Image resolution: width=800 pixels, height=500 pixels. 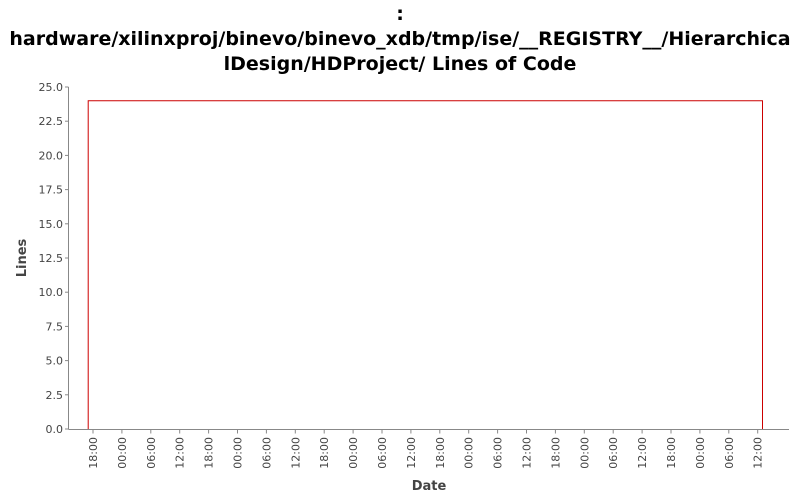 What do you see at coordinates (51, 258) in the screenshot?
I see `y-tick-label: 12.5` at bounding box center [51, 258].